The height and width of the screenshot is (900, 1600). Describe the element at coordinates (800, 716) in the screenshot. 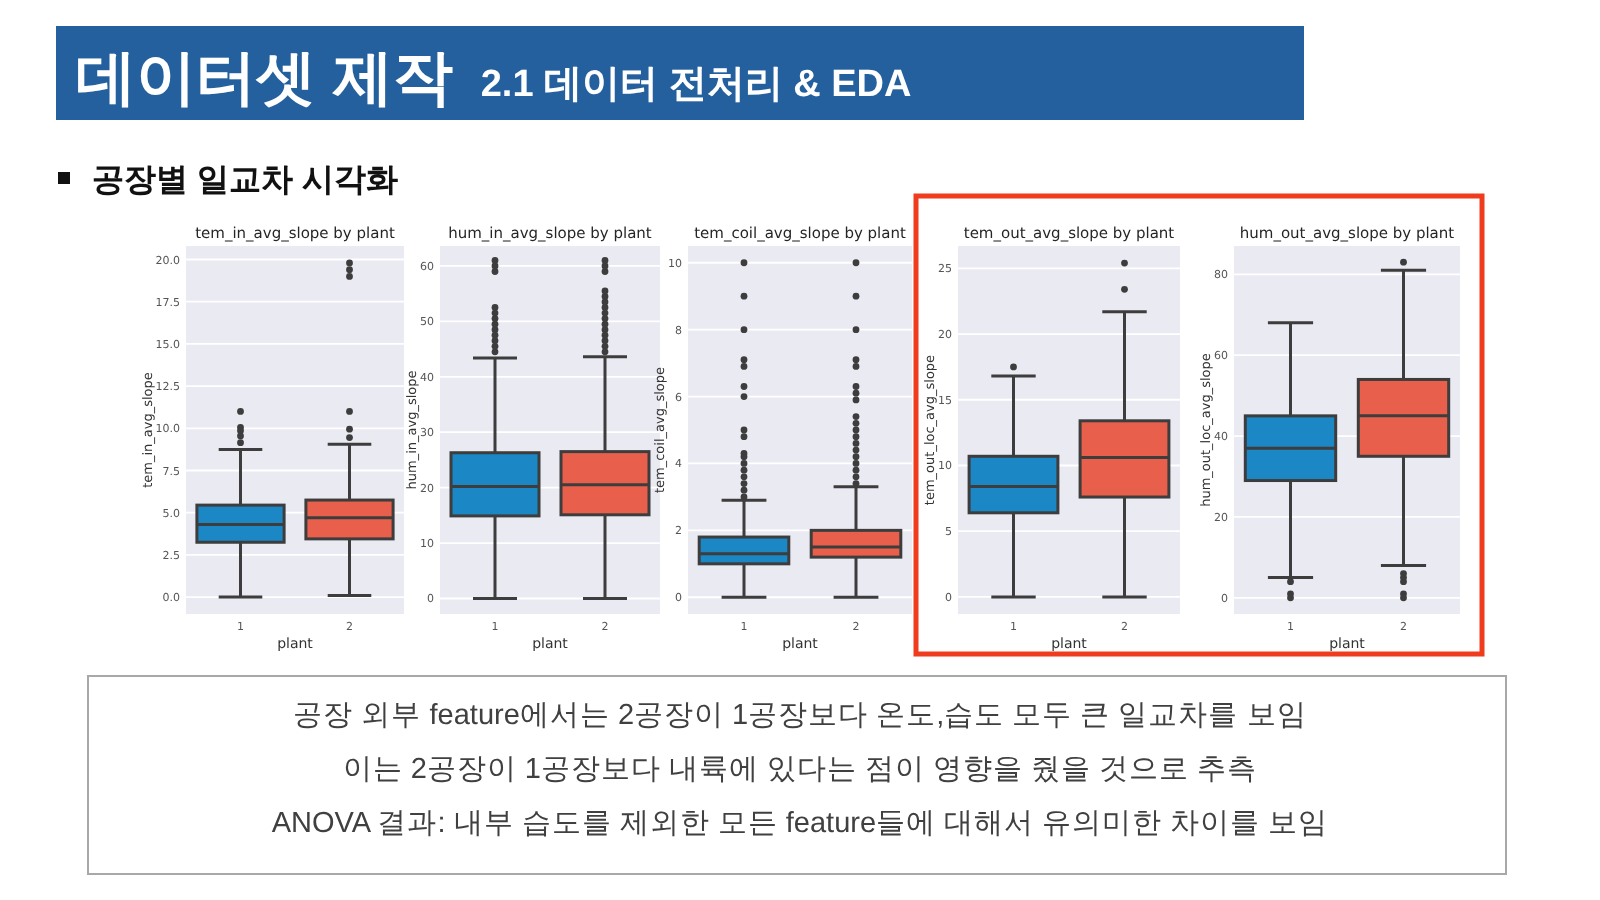

I see `text: 공장 외부 feature에서는 2공장이 1공장보다 온도,습도 모두 큰 일교차를 보임` at that location.